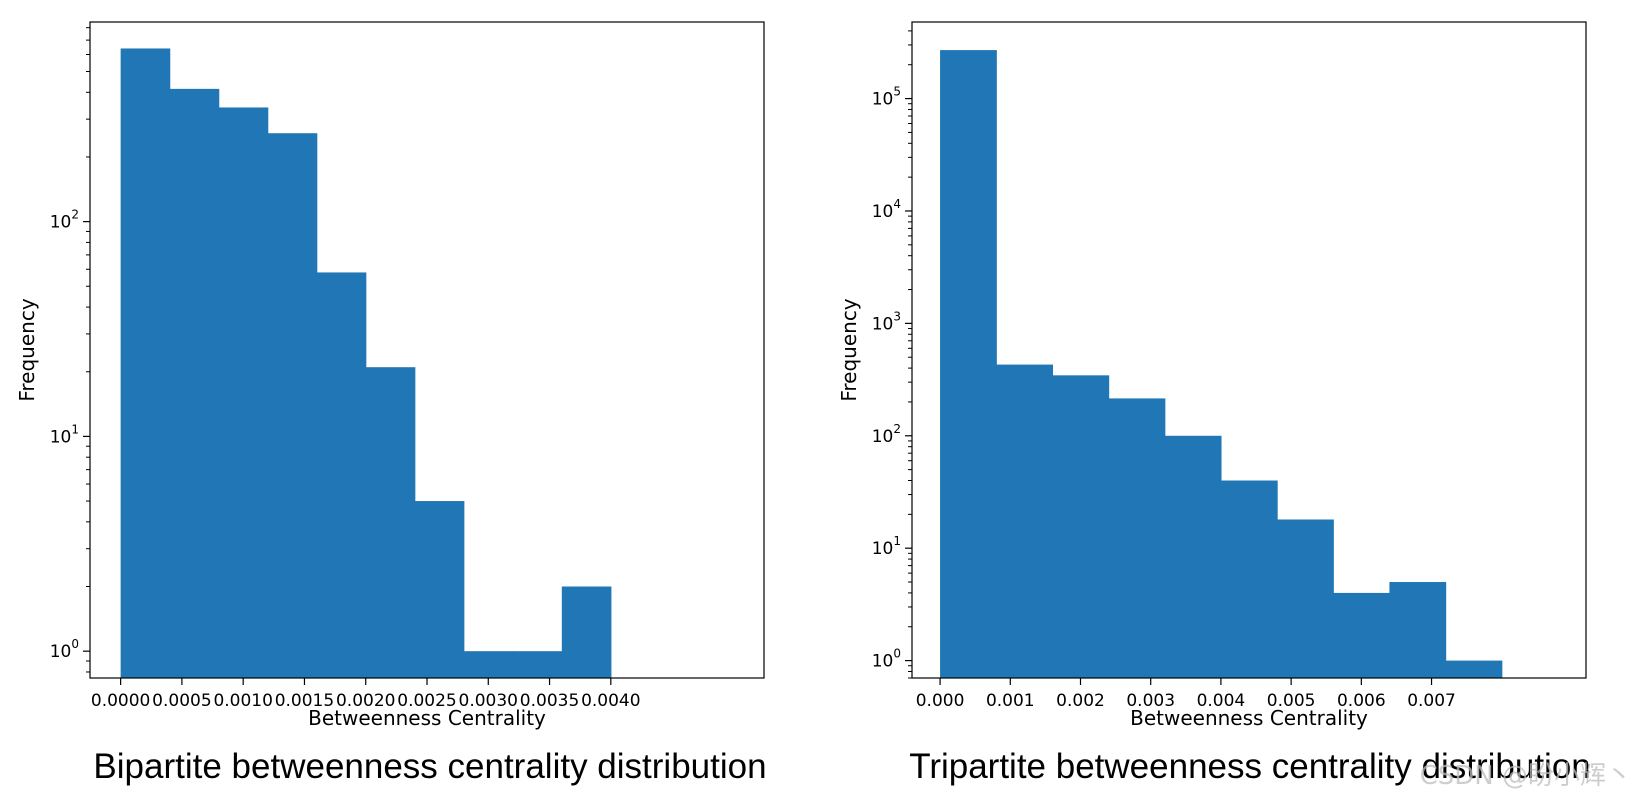 The width and height of the screenshot is (1650, 807). Describe the element at coordinates (304, 701) in the screenshot. I see `x-tick-label: 0.0015` at that location.